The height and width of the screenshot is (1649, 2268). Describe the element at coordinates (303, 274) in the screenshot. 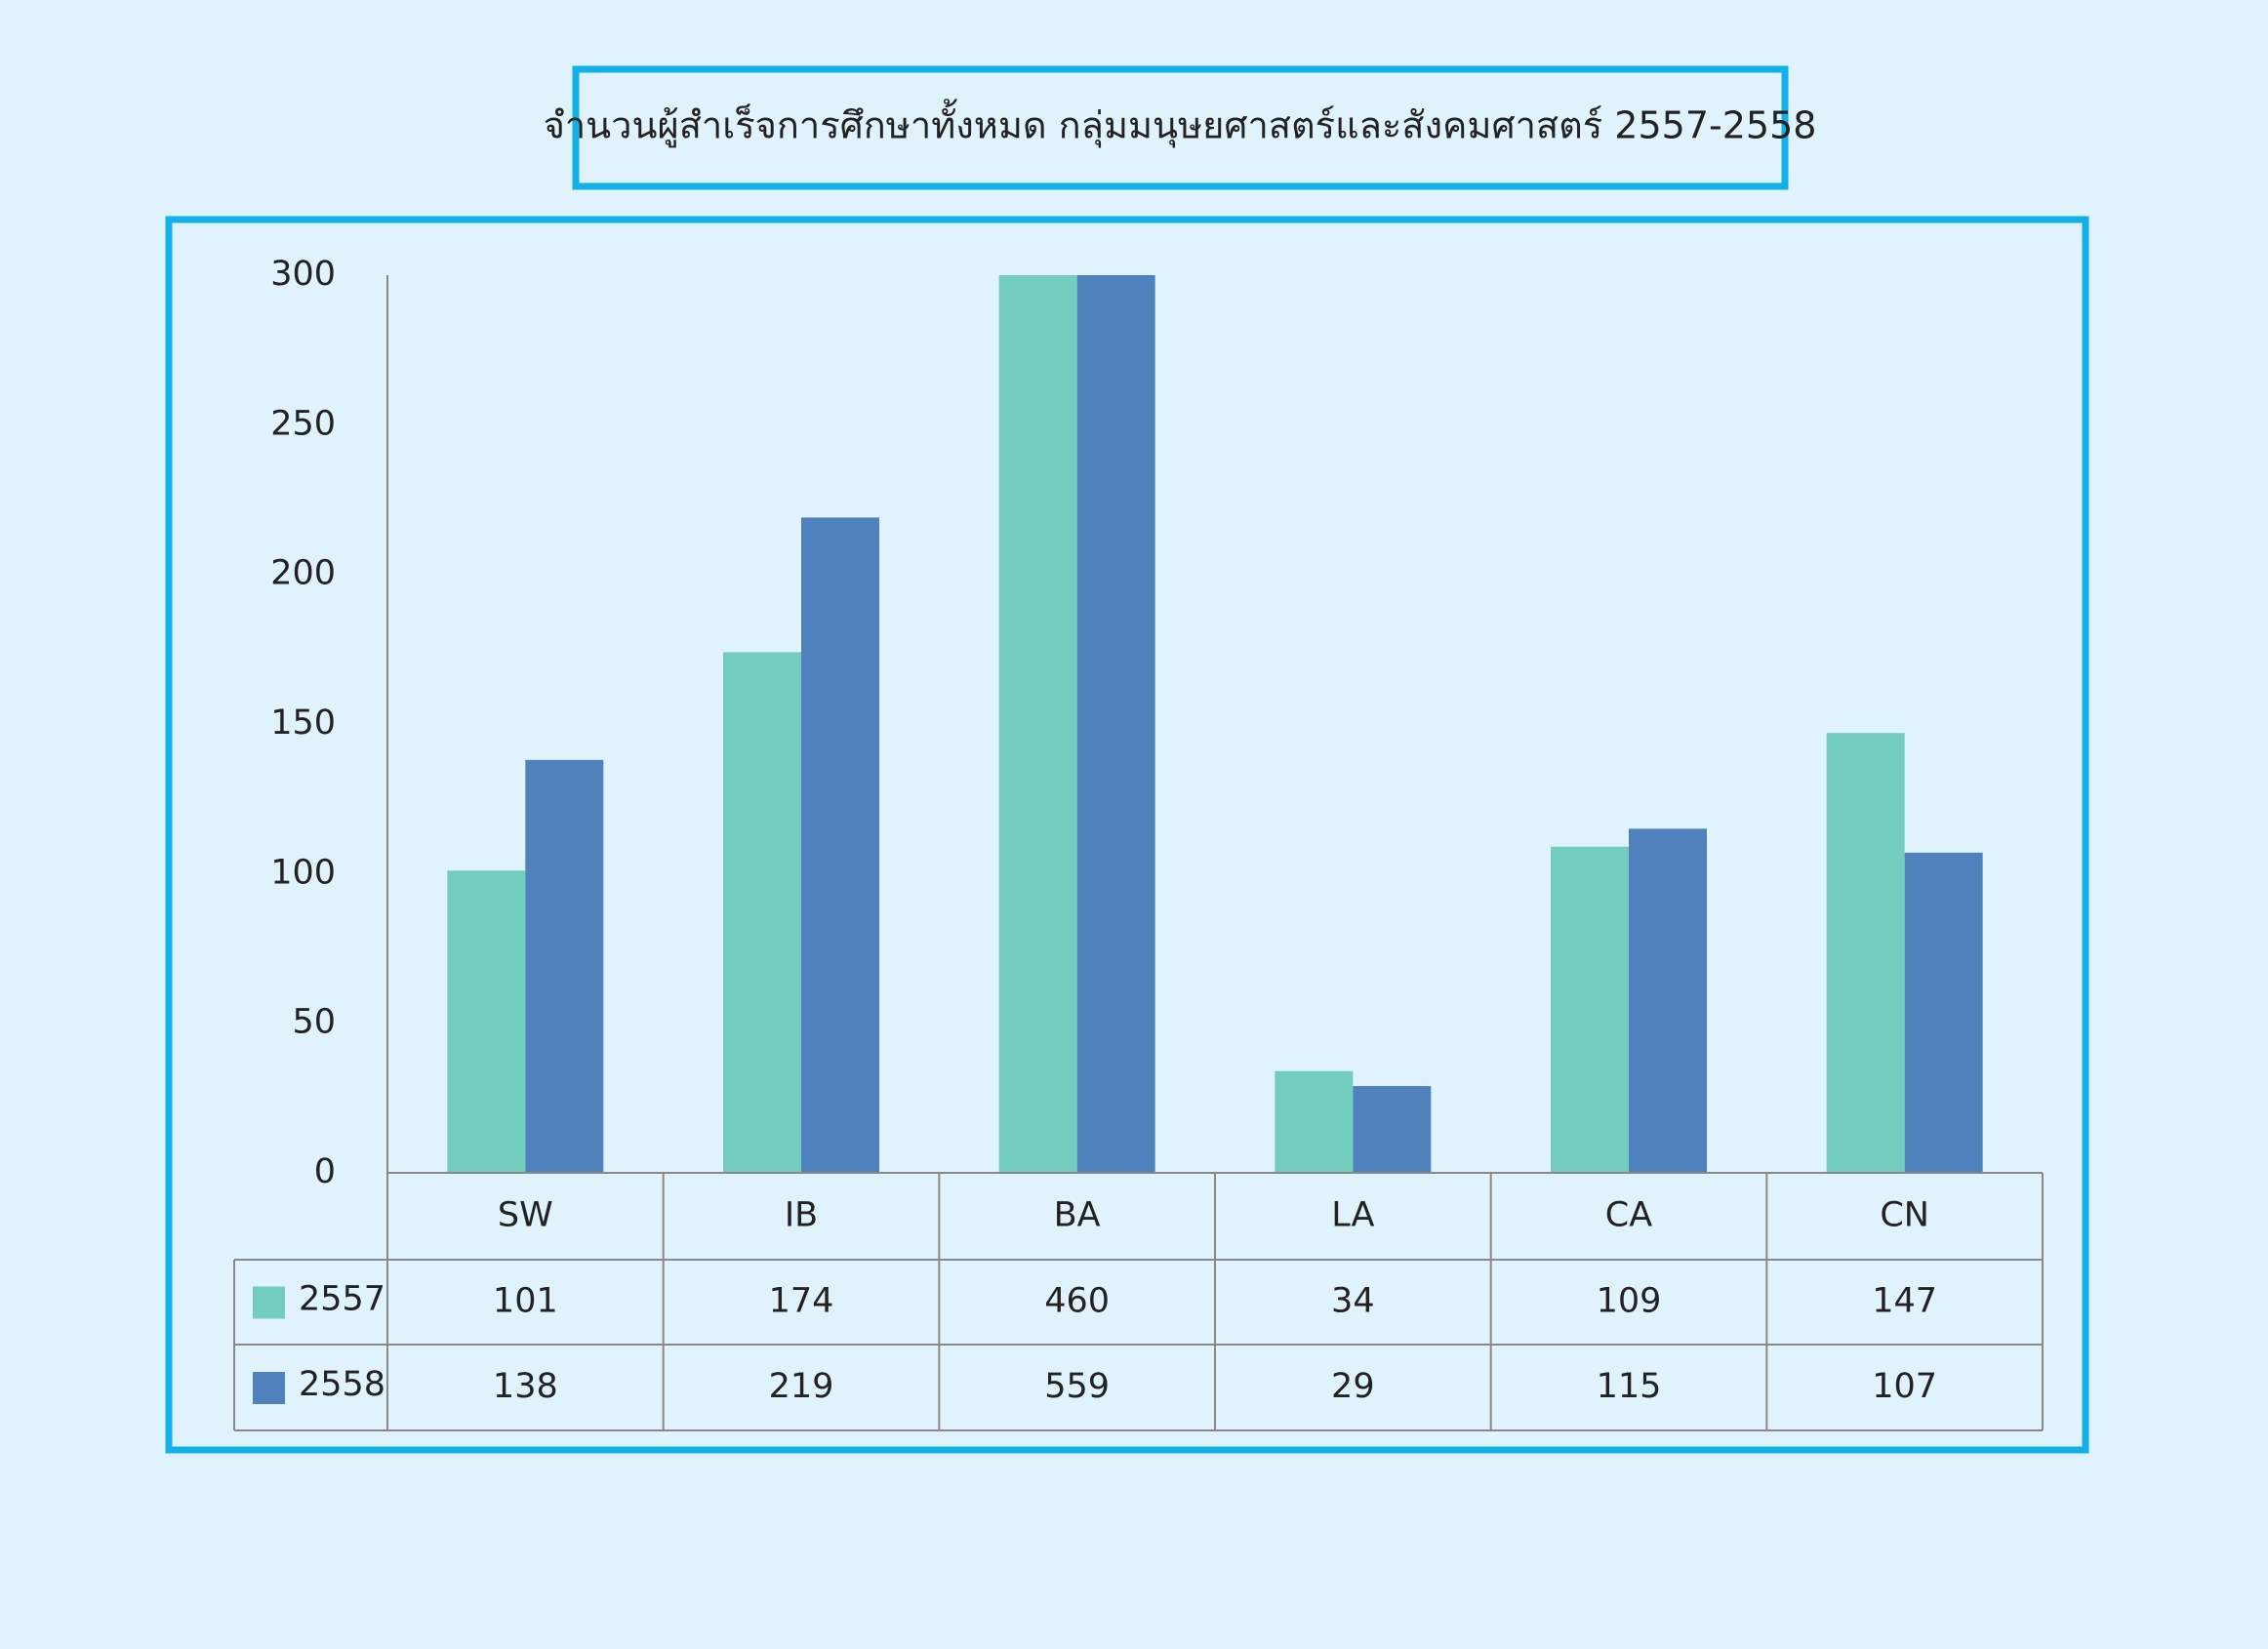

I see `y-tick-label: 300` at that location.